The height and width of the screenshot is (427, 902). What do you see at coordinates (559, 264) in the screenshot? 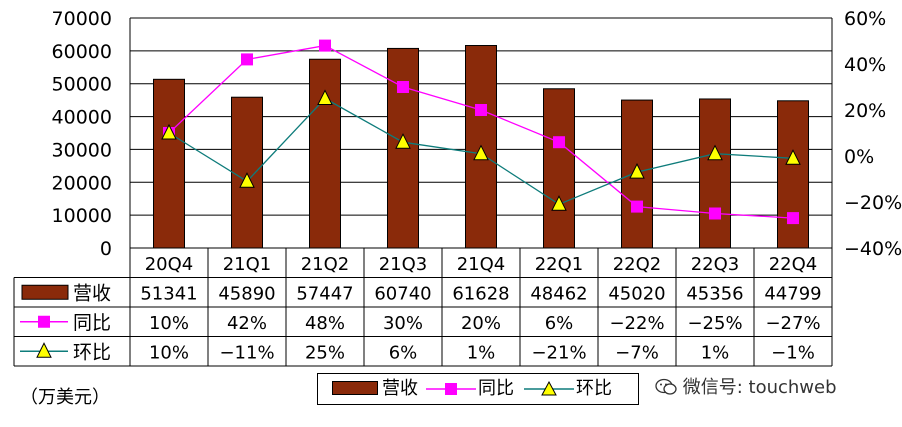
I see `category-label: 22Q1` at bounding box center [559, 264].